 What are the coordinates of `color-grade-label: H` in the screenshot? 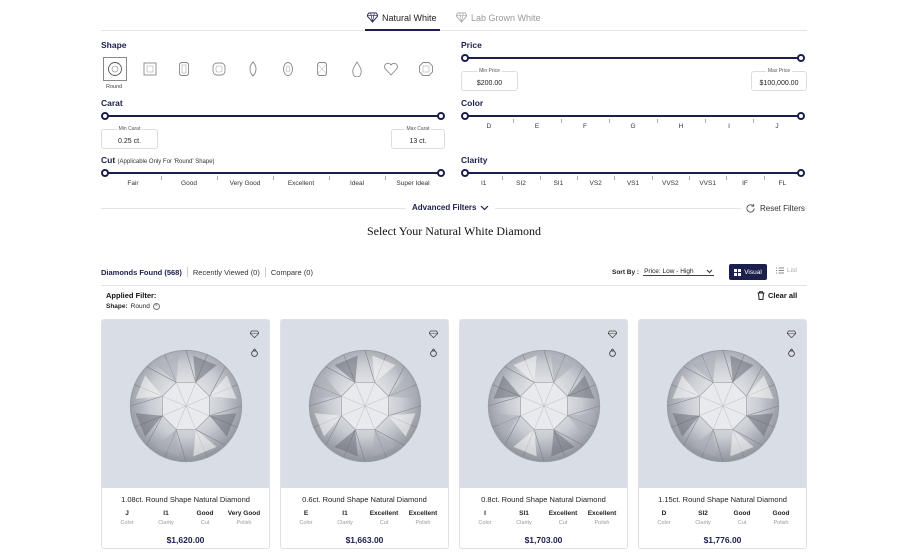 It's located at (681, 126).